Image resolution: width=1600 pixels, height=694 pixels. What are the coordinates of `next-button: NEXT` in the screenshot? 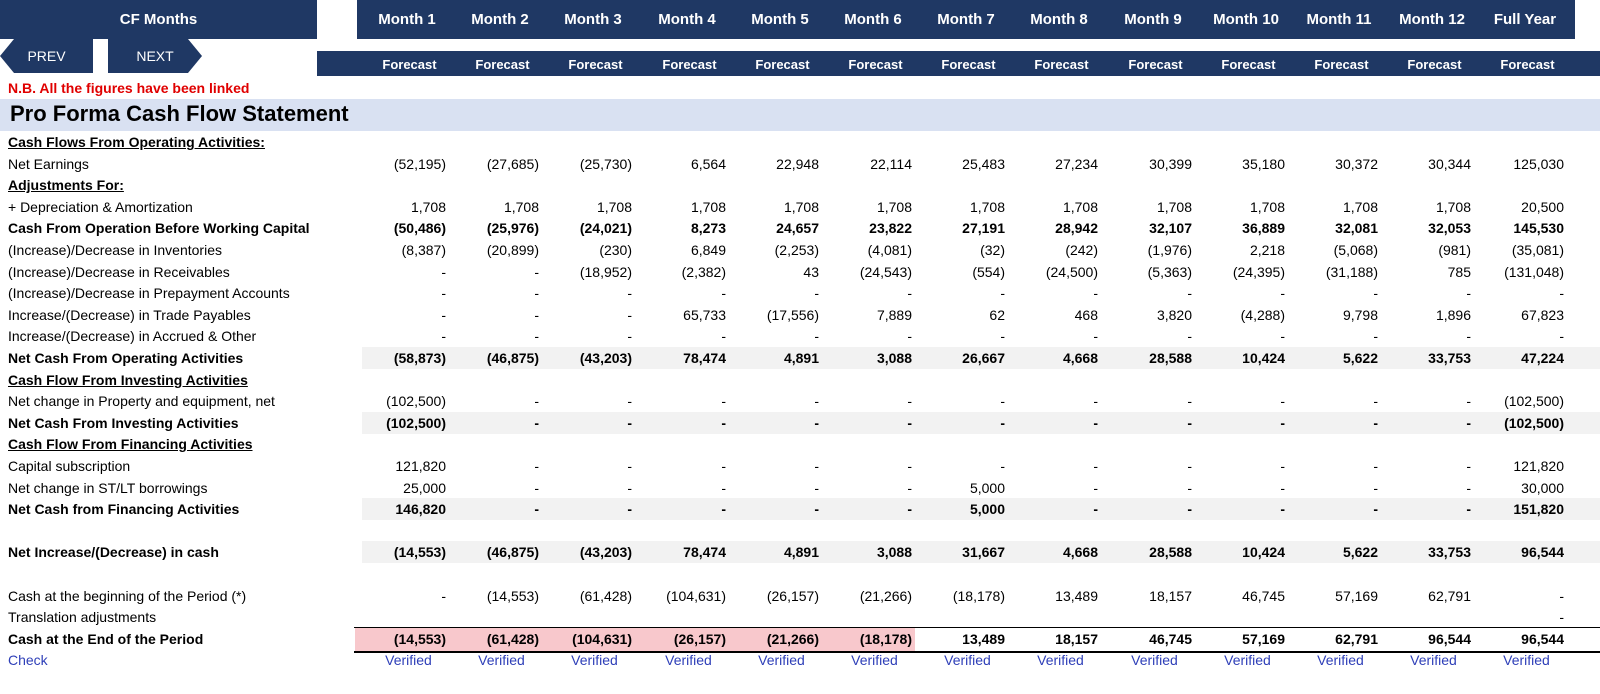 It's located at (155, 56).